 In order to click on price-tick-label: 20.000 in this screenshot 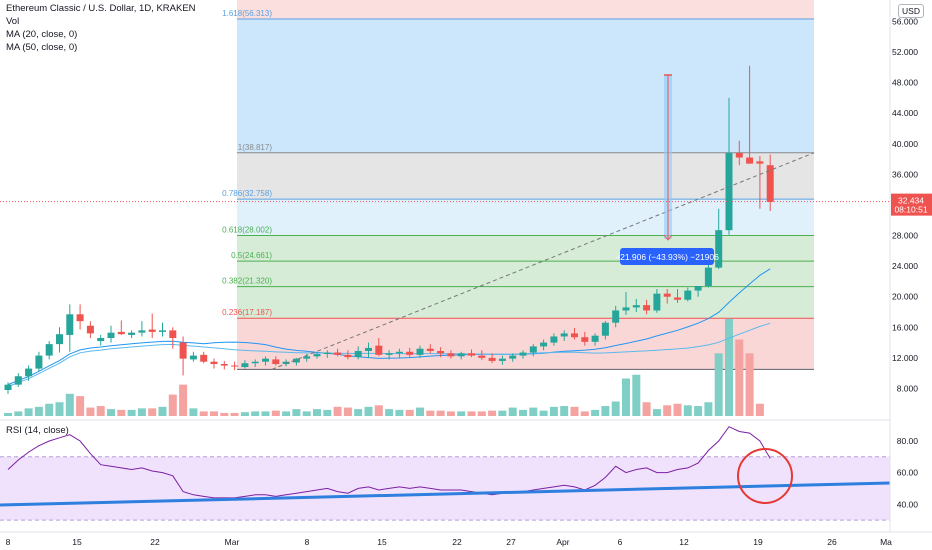, I will do `click(905, 297)`.